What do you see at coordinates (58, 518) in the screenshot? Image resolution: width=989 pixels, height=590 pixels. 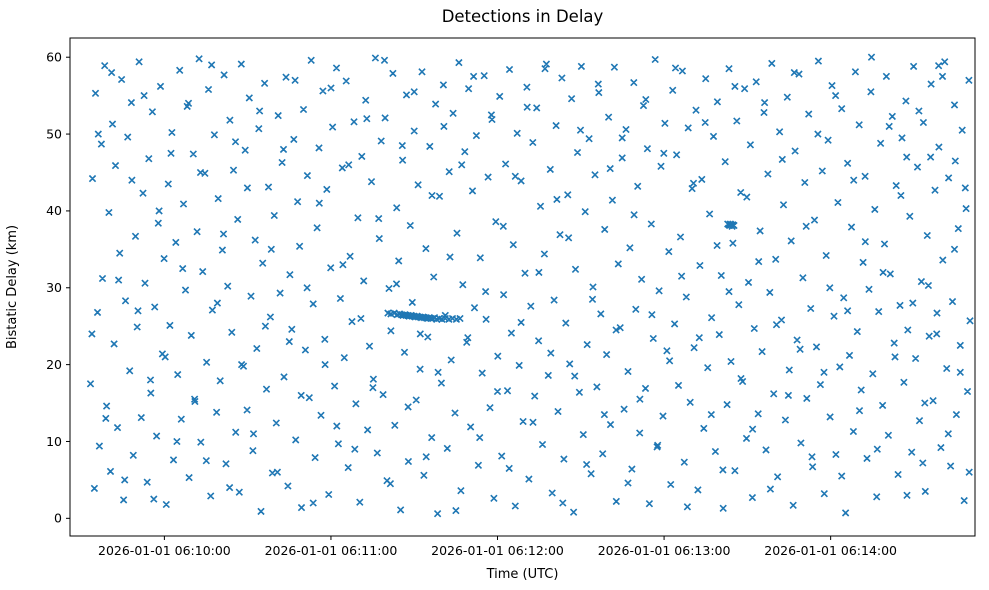 I see `y-tick-label: 0` at bounding box center [58, 518].